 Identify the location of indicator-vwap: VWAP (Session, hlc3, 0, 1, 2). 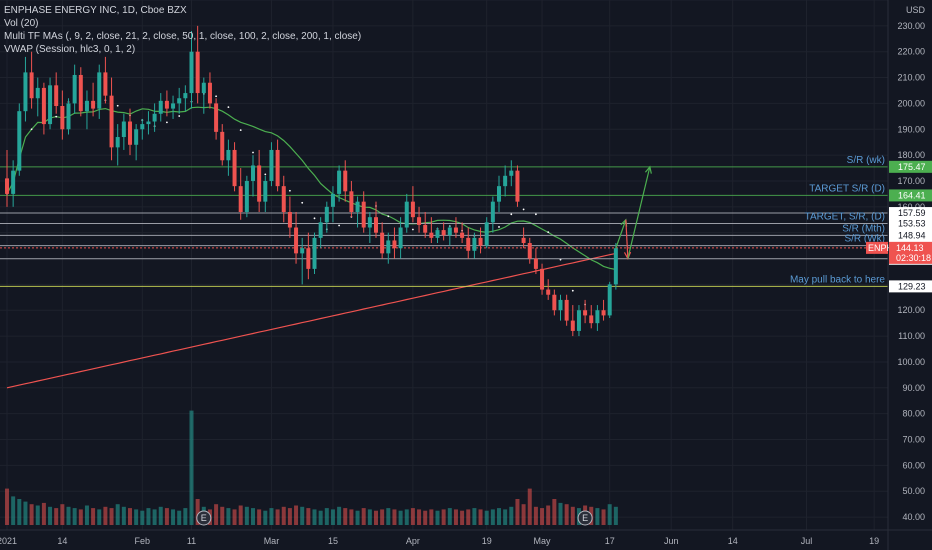
(70, 49).